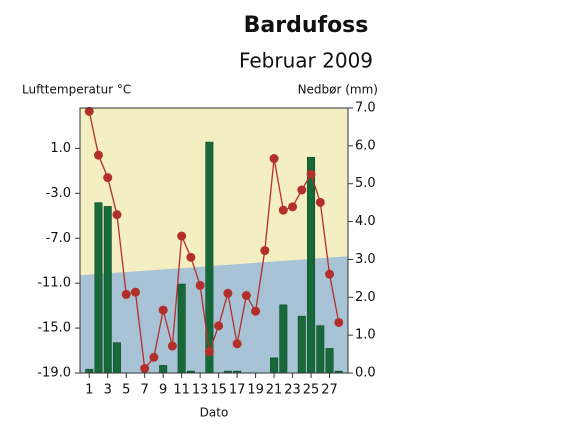  What do you see at coordinates (58, 193) in the screenshot?
I see `y-tick-label: -3.0` at bounding box center [58, 193].